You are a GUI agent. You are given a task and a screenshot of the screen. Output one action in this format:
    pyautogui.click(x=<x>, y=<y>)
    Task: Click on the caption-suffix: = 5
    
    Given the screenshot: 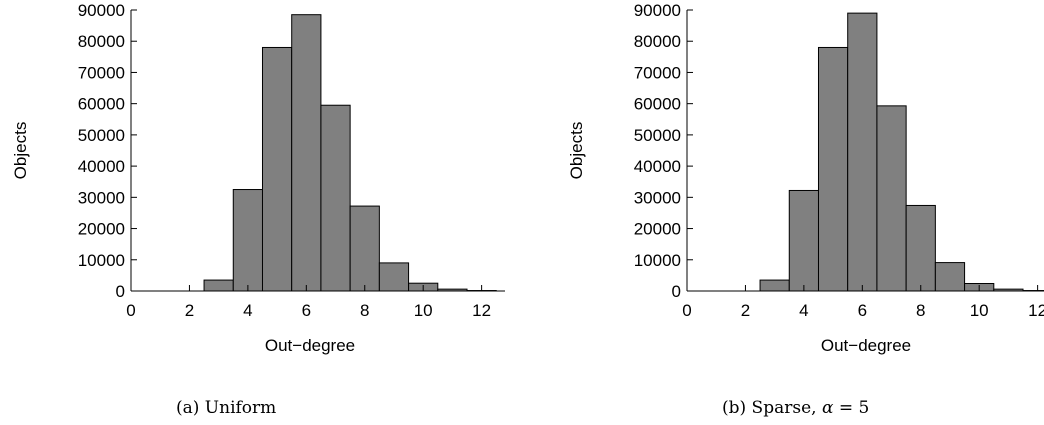 What is the action you would take?
    pyautogui.click(x=851, y=408)
    